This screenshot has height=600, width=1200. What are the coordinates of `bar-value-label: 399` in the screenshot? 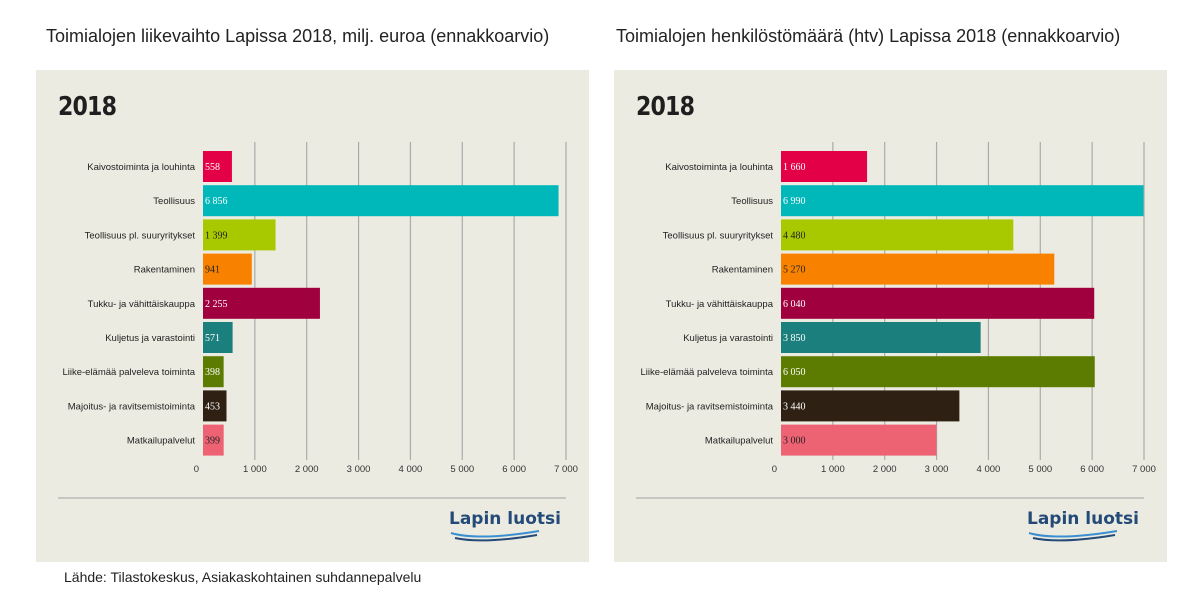 It's located at (212, 441).